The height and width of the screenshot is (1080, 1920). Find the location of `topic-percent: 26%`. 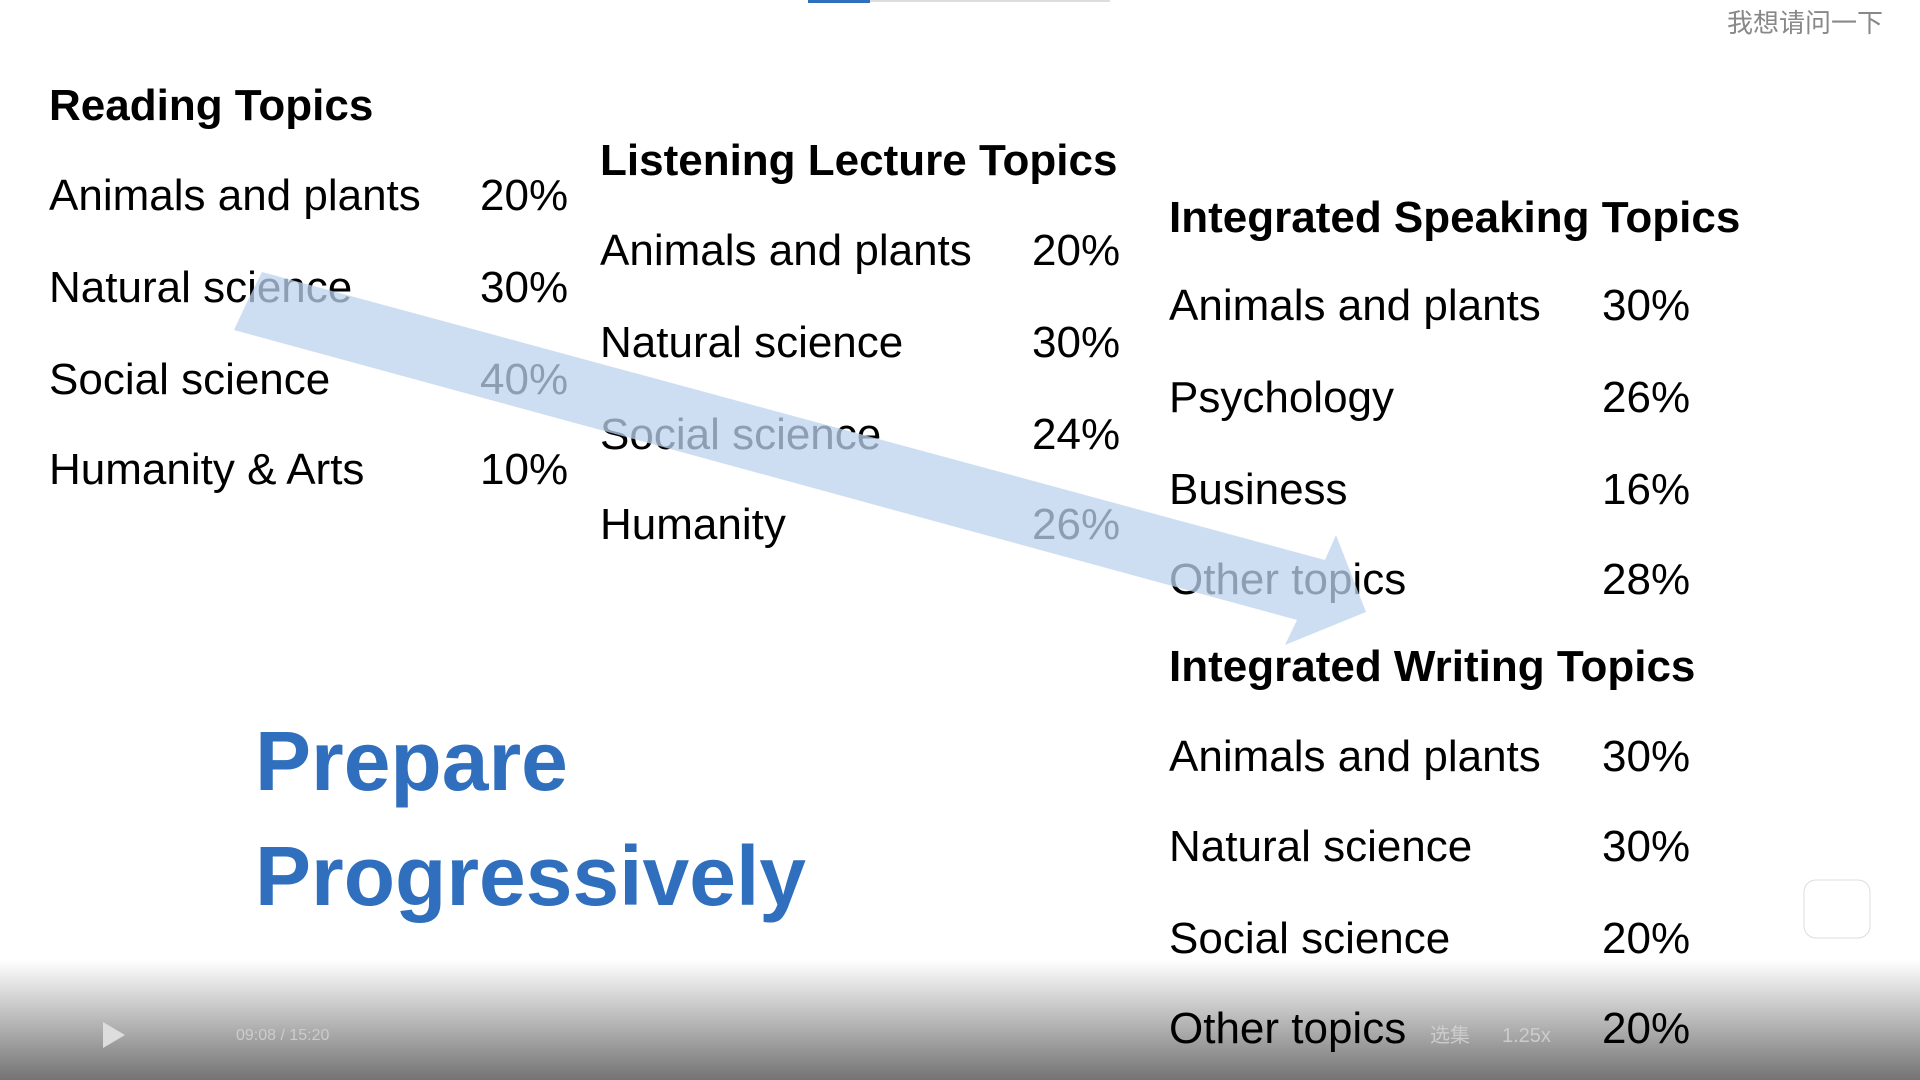

topic-percent: 26% is located at coordinates (1646, 397).